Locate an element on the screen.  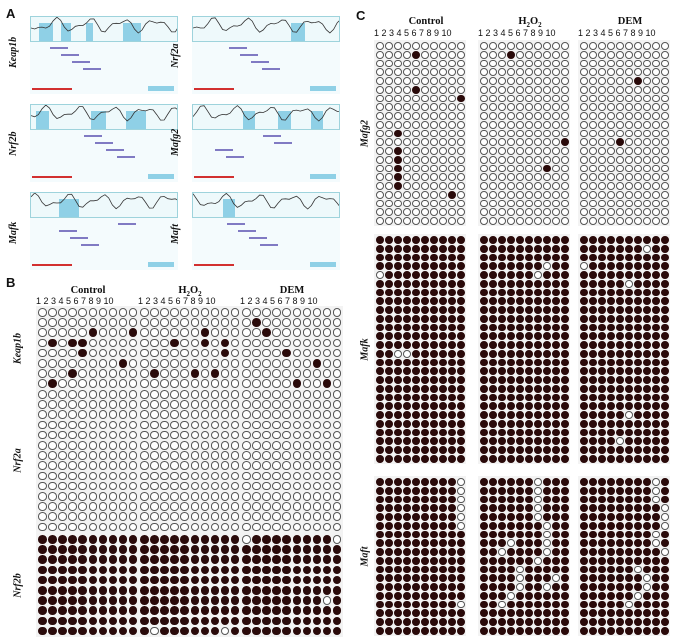
sequence-bar is located at coordinates (214, 177).